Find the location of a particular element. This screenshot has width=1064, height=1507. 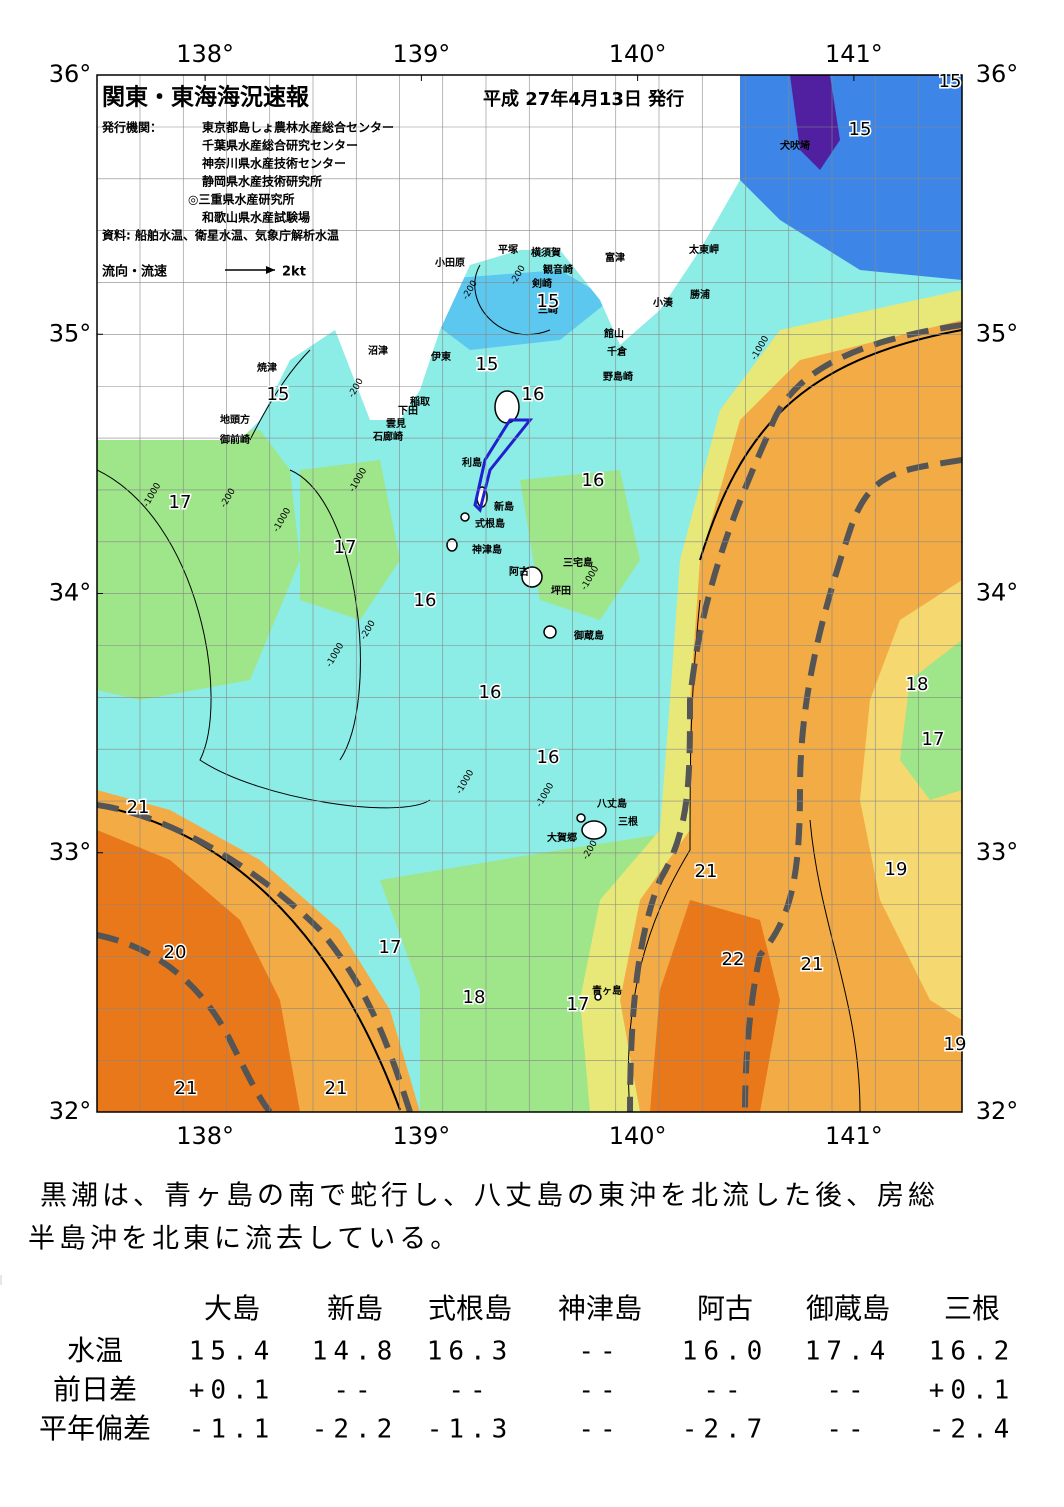

column-header: 式根島 is located at coordinates (470, 1308).